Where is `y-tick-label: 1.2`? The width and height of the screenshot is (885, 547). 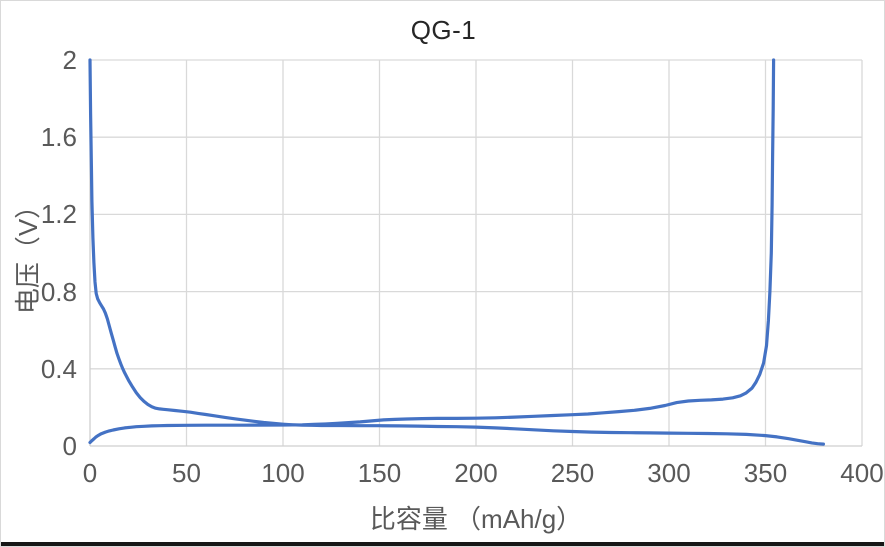
y-tick-label: 1.2 is located at coordinates (58, 214).